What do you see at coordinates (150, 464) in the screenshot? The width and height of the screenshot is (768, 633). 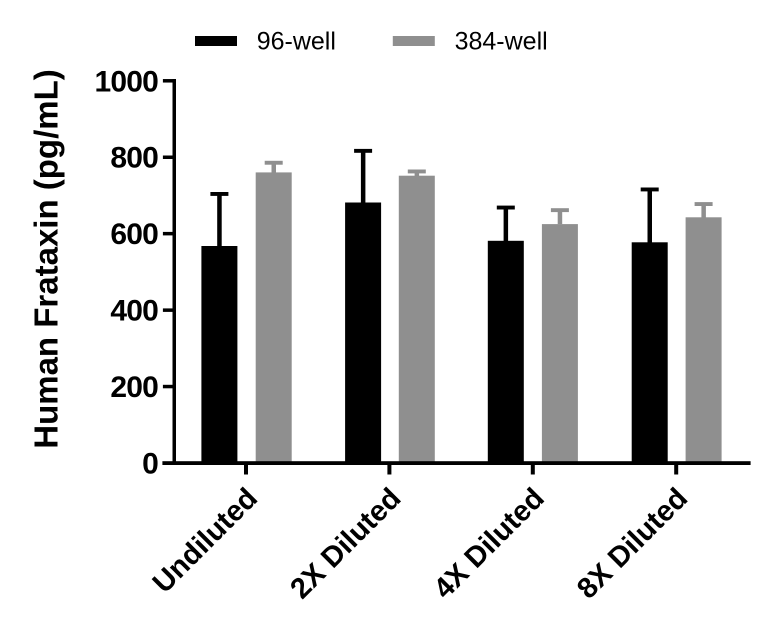 I see `svg-text: 0` at bounding box center [150, 464].